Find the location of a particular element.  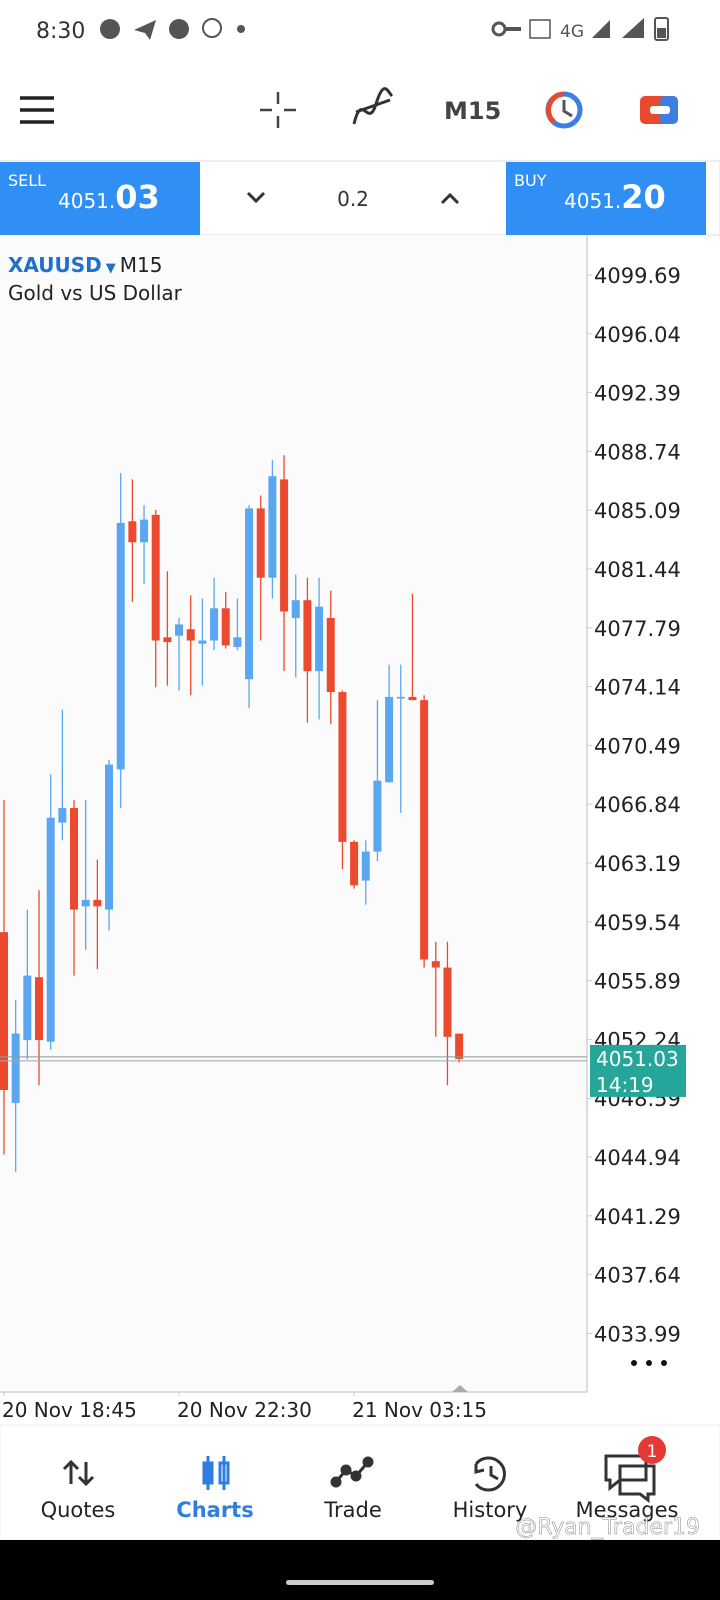

y-tick-label: 4059.54 is located at coordinates (637, 923).